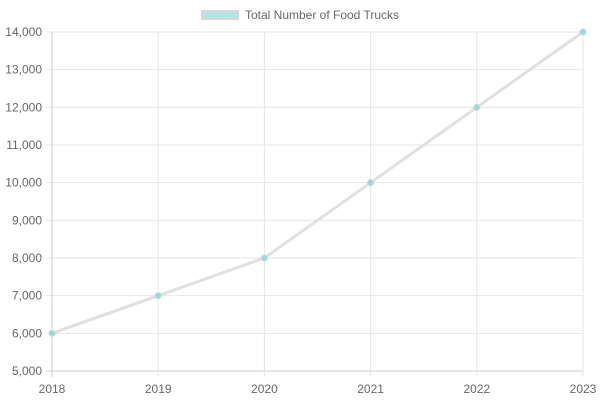  I want to click on y-tick-label: 7,000, so click(27, 296).